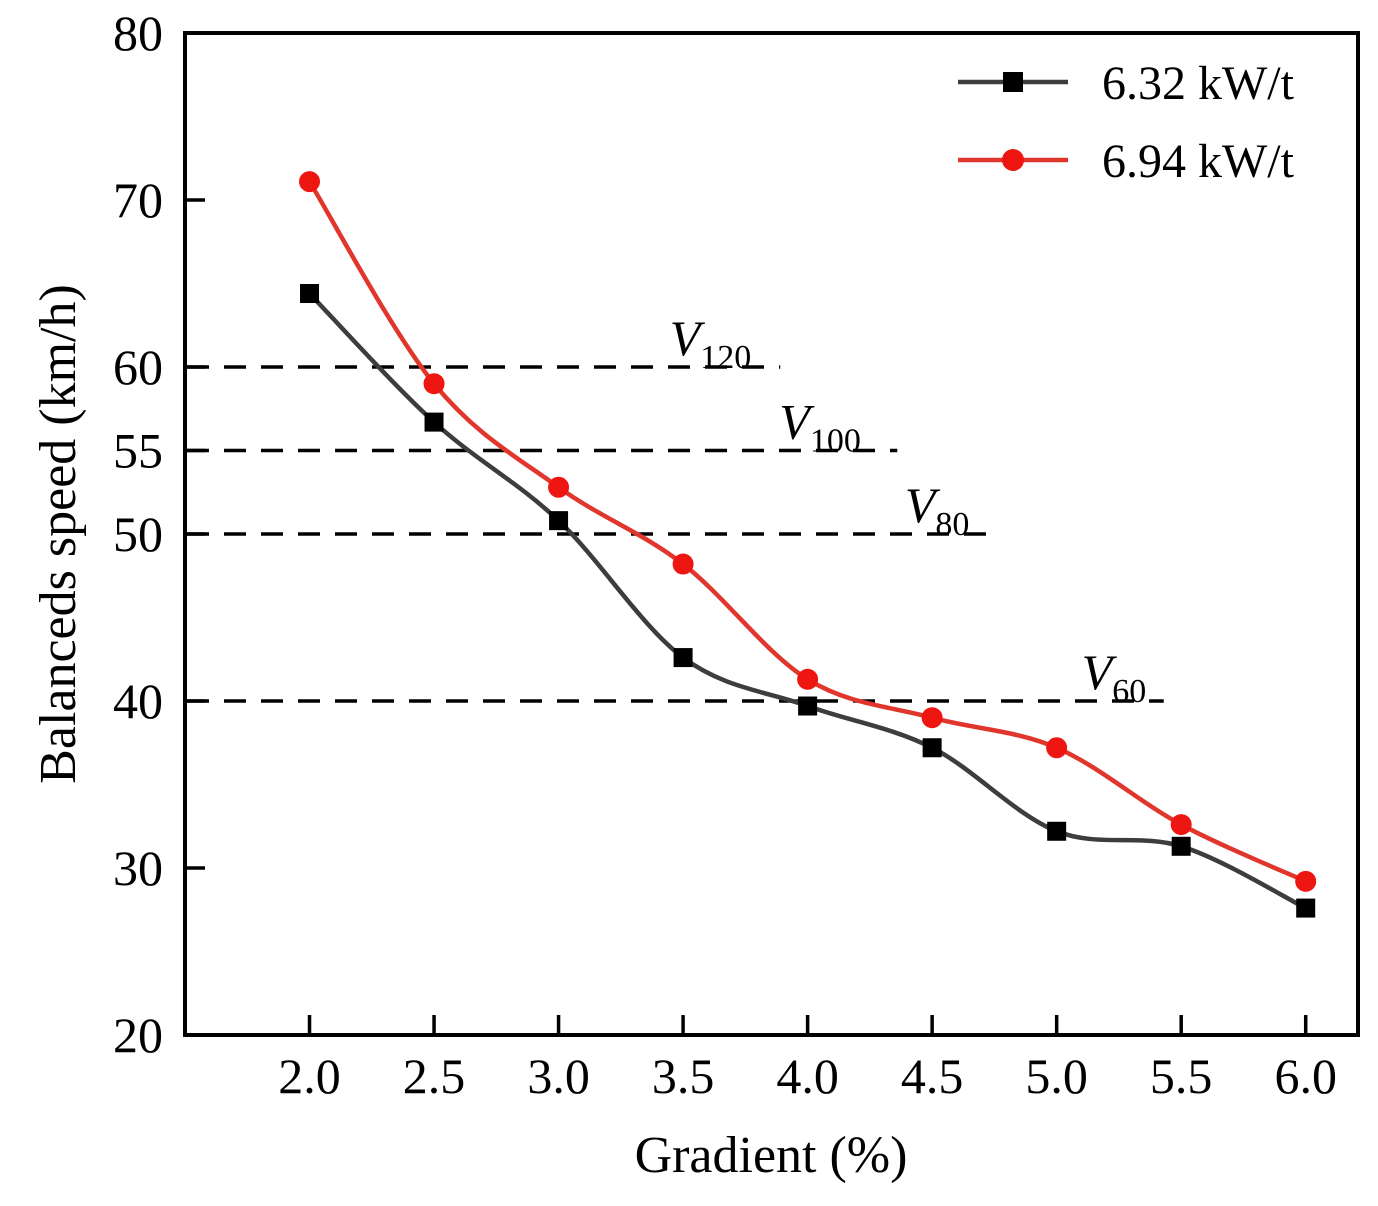 This screenshot has height=1206, width=1378. Describe the element at coordinates (820, 427) in the screenshot. I see `reference-label-v100: V100` at that location.